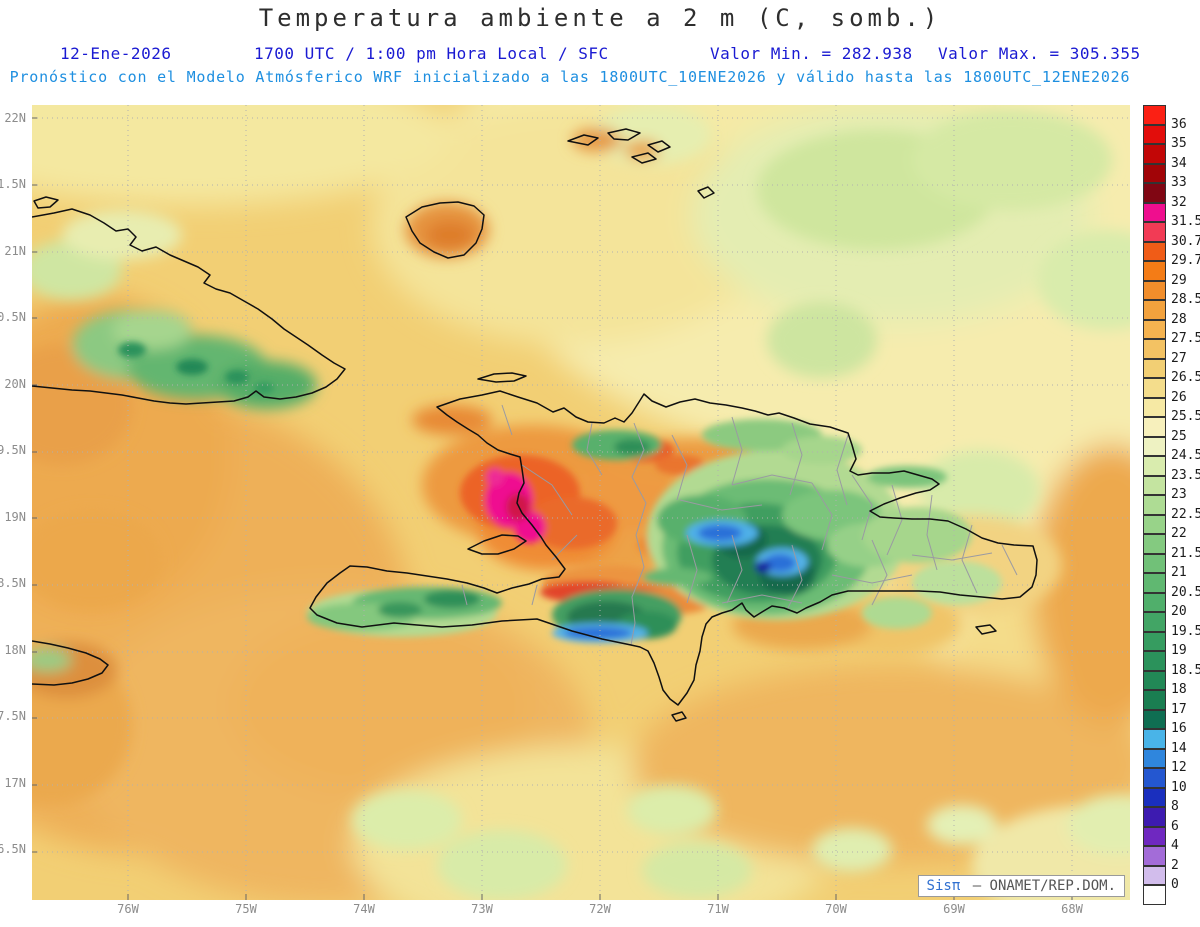  I want to click on colorbar-tick-label: 18, so click(1179, 689).